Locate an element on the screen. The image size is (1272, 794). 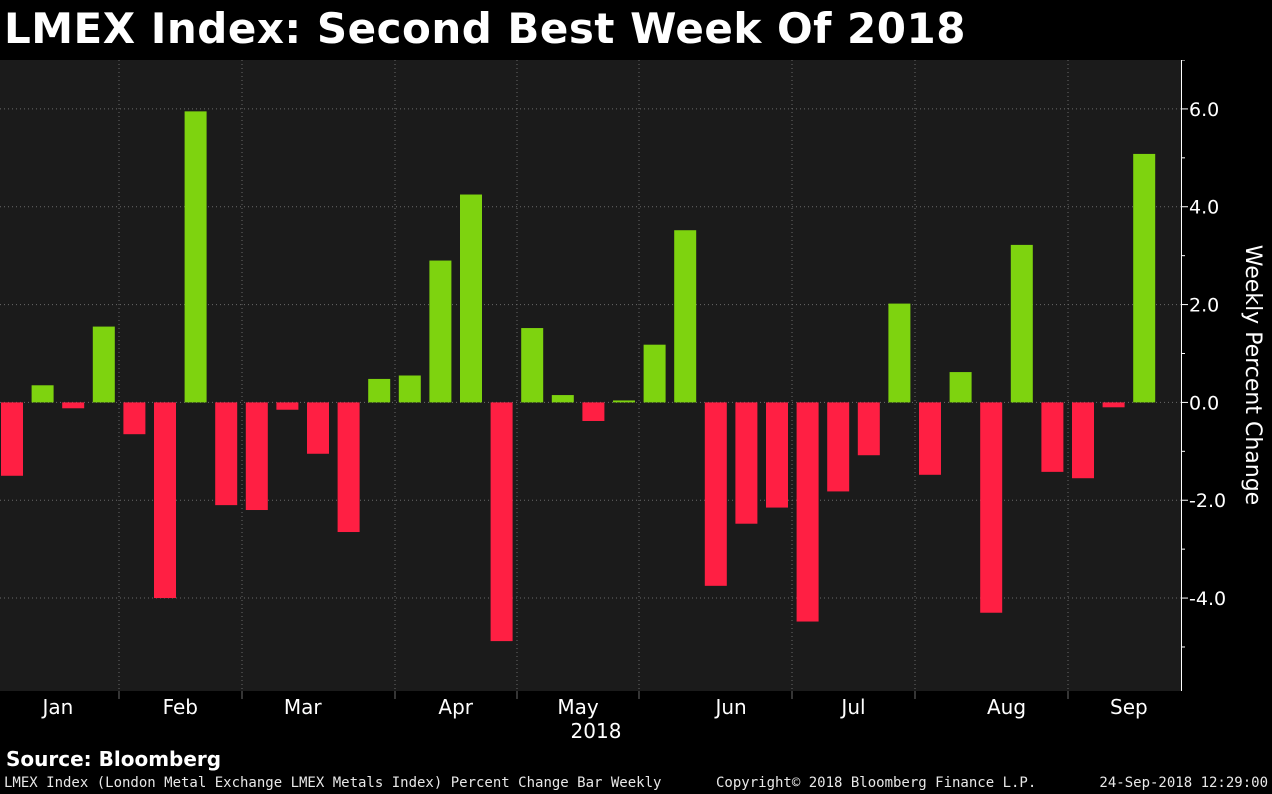
x-tick-label: Aug is located at coordinates (1006, 707).